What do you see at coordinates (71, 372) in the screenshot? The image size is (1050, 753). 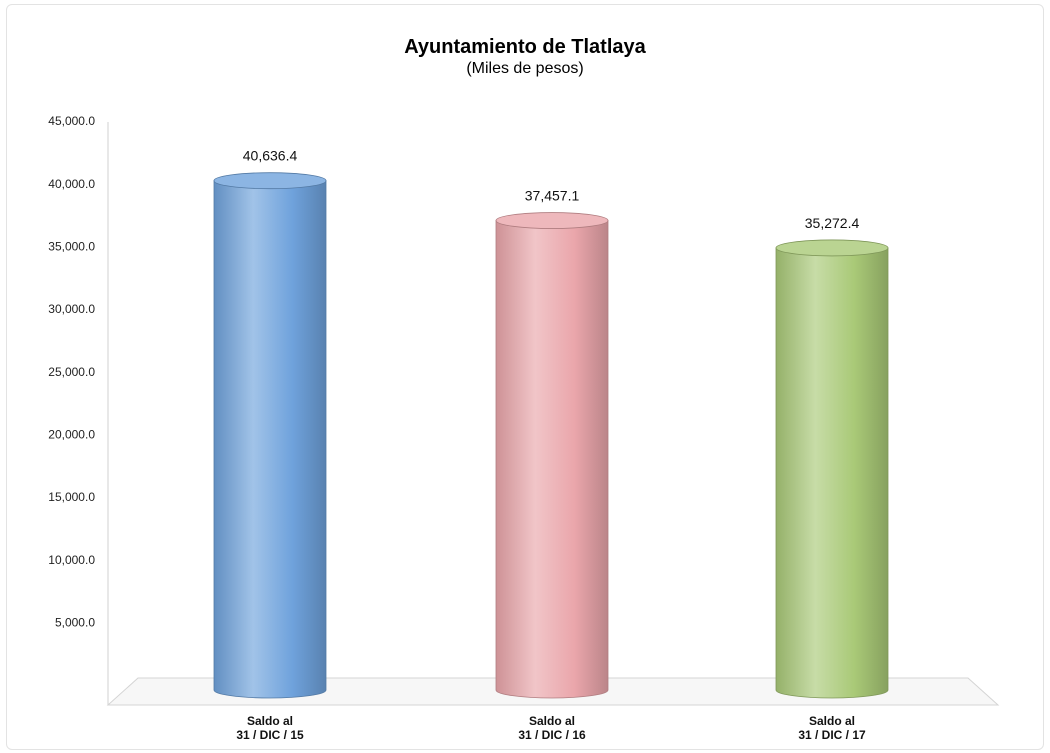 I see `y-tick-label: 25,000.0` at bounding box center [71, 372].